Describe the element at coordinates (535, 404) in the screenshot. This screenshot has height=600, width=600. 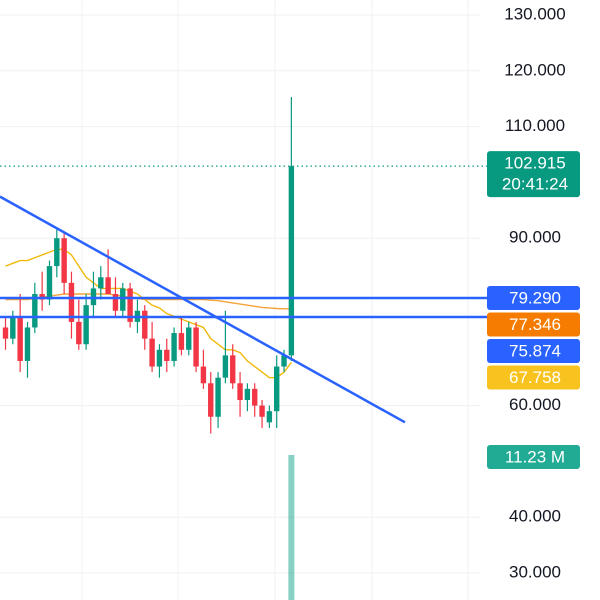
I see `y-tick-label: 60.000` at that location.